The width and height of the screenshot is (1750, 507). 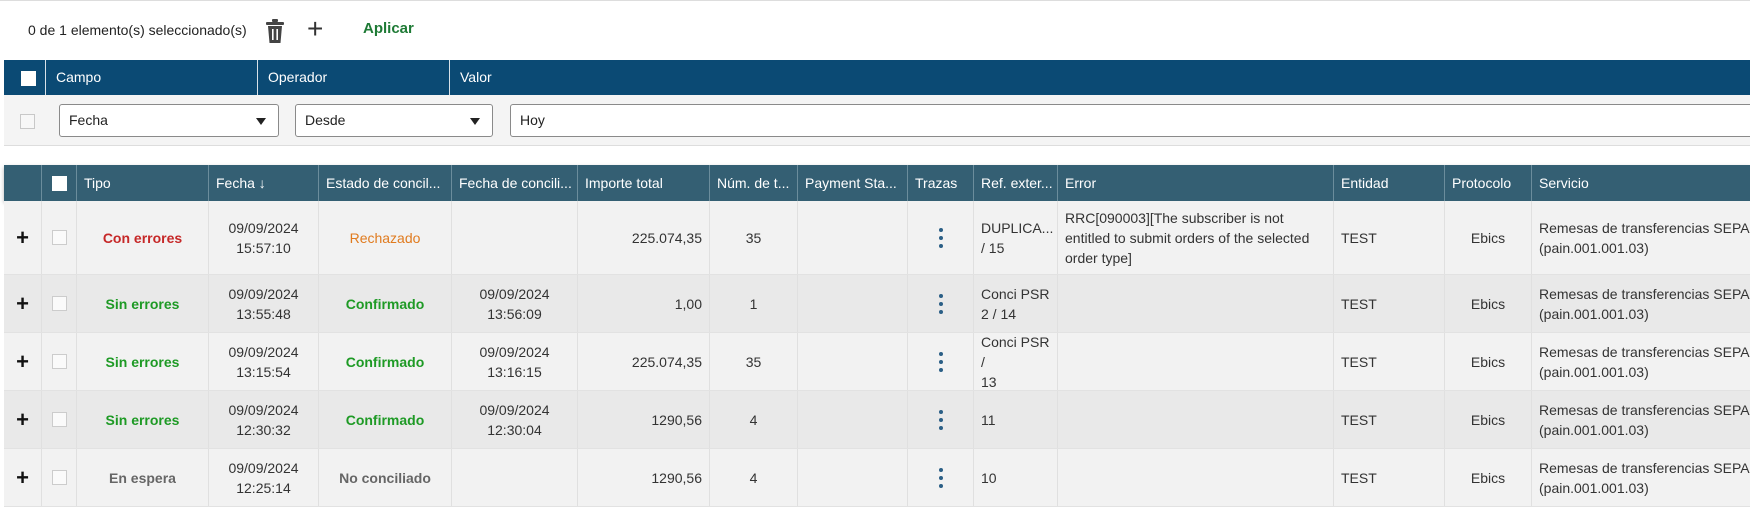 What do you see at coordinates (644, 303) in the screenshot?
I see `cell-importe-total: 1,00` at bounding box center [644, 303].